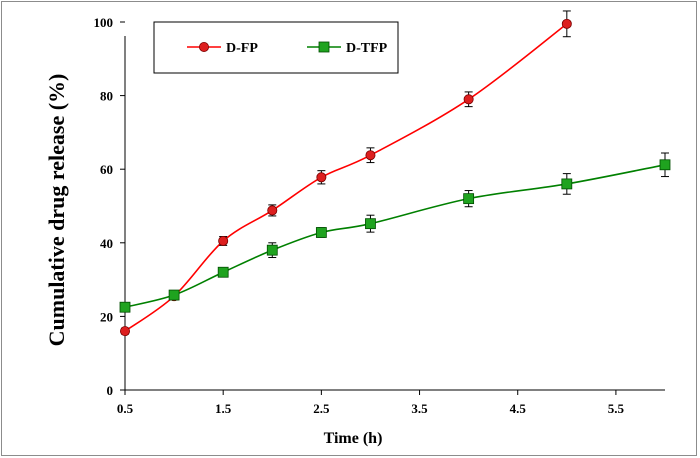 Image resolution: width=700 pixels, height=458 pixels. What do you see at coordinates (367, 48) in the screenshot?
I see `legend-label: D-TFP` at bounding box center [367, 48].